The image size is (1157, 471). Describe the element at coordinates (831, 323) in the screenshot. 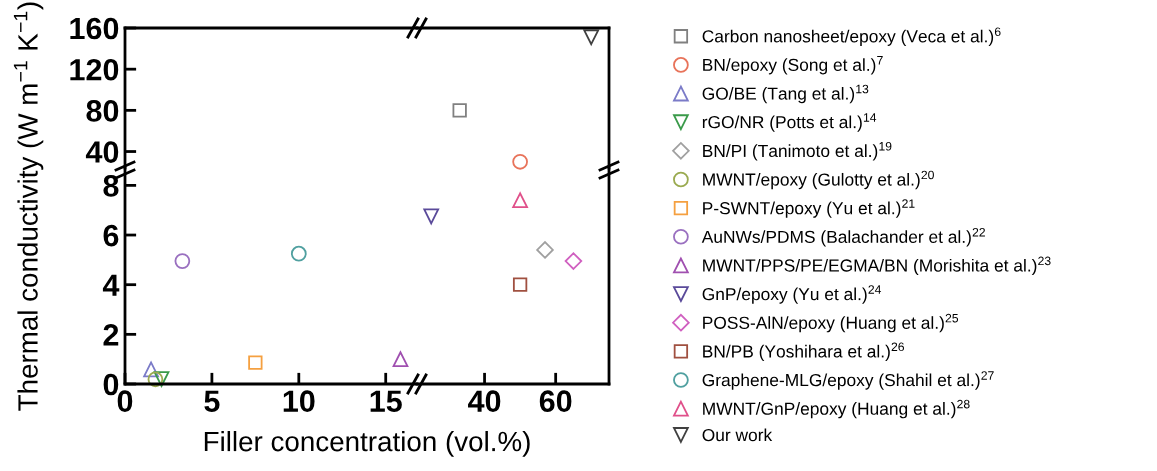

I see `legend-label: POSS-AlN/epoxy (Huang et al.)$^{25}$` at that location.